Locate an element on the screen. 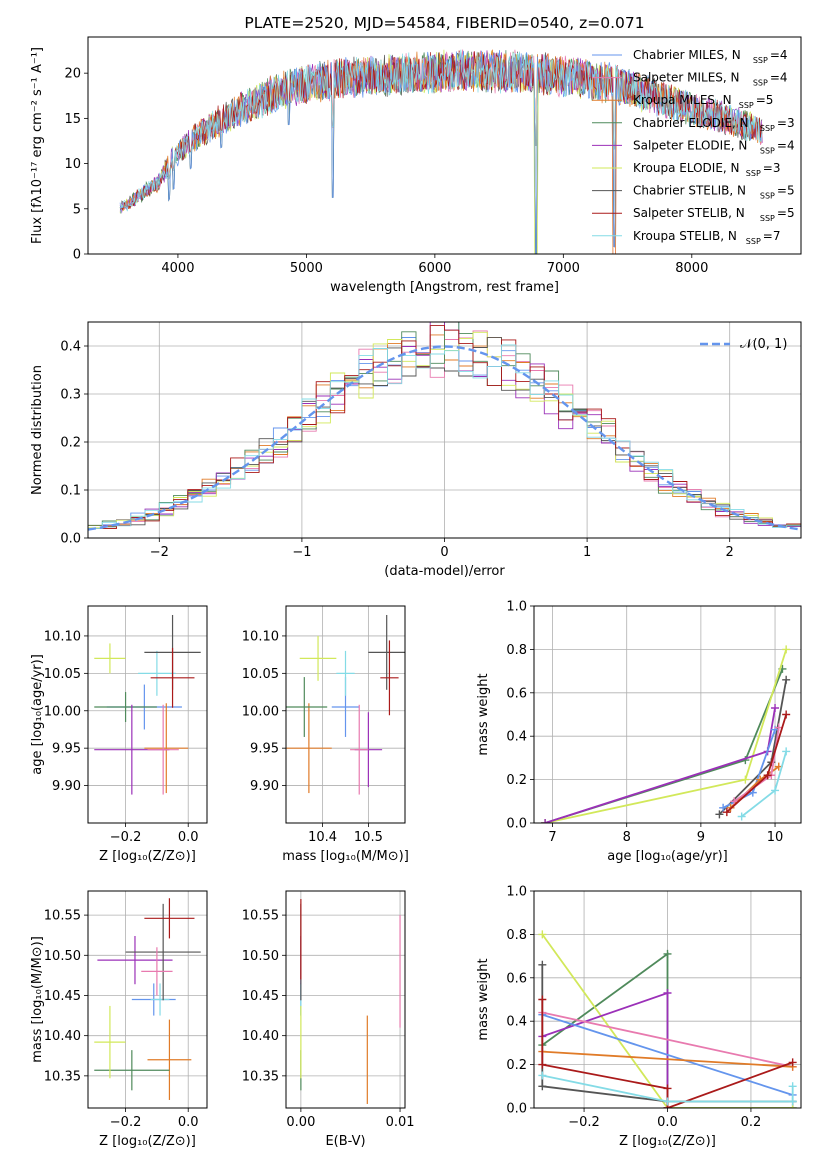 The image size is (819, 1170). y-tick-label: 20 is located at coordinates (72, 74).